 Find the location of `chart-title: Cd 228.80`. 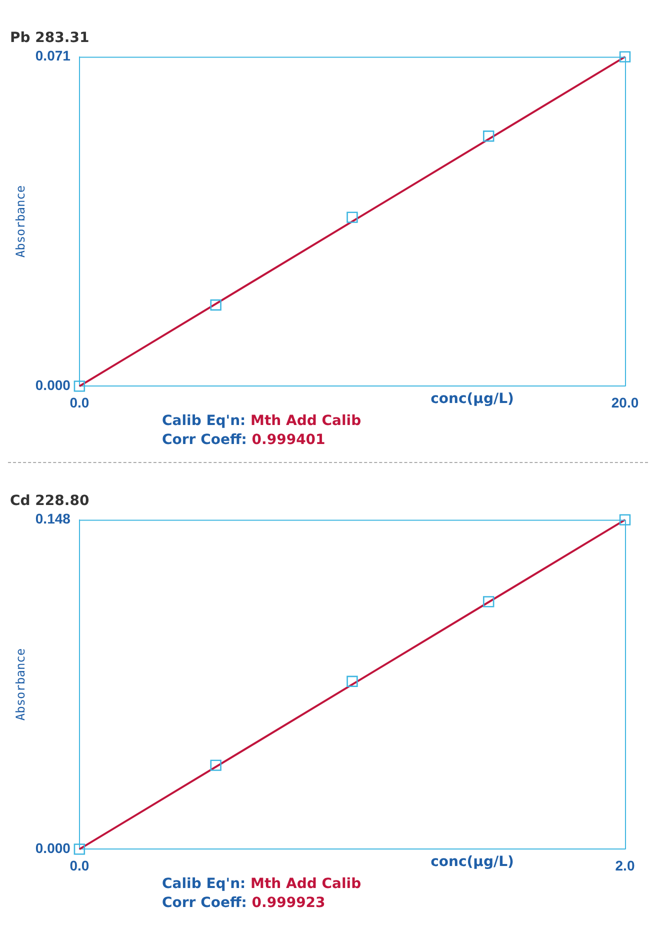

chart-title: Cd 228.80 is located at coordinates (50, 501).